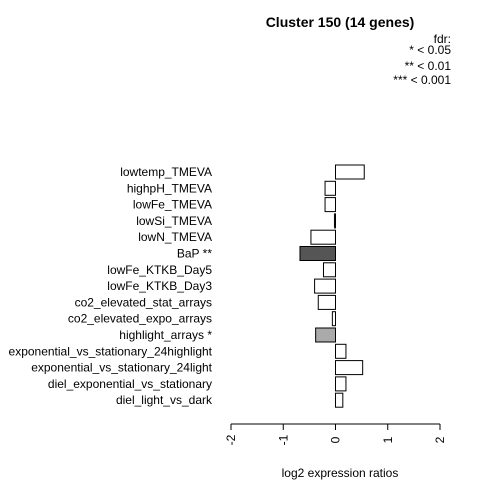 The width and height of the screenshot is (480, 495). What do you see at coordinates (166, 172) in the screenshot?
I see `category-label-0: lowtemp_TMEVA` at bounding box center [166, 172].